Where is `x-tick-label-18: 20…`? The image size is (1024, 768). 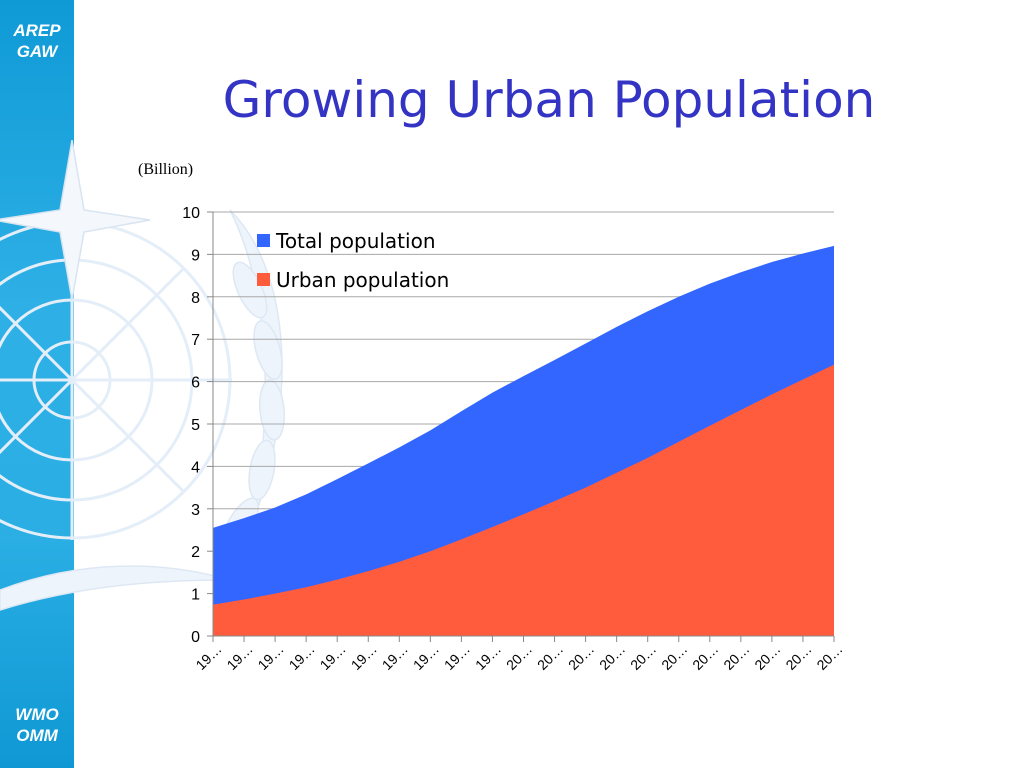
x-tick-label-18: 20… is located at coordinates (767, 657).